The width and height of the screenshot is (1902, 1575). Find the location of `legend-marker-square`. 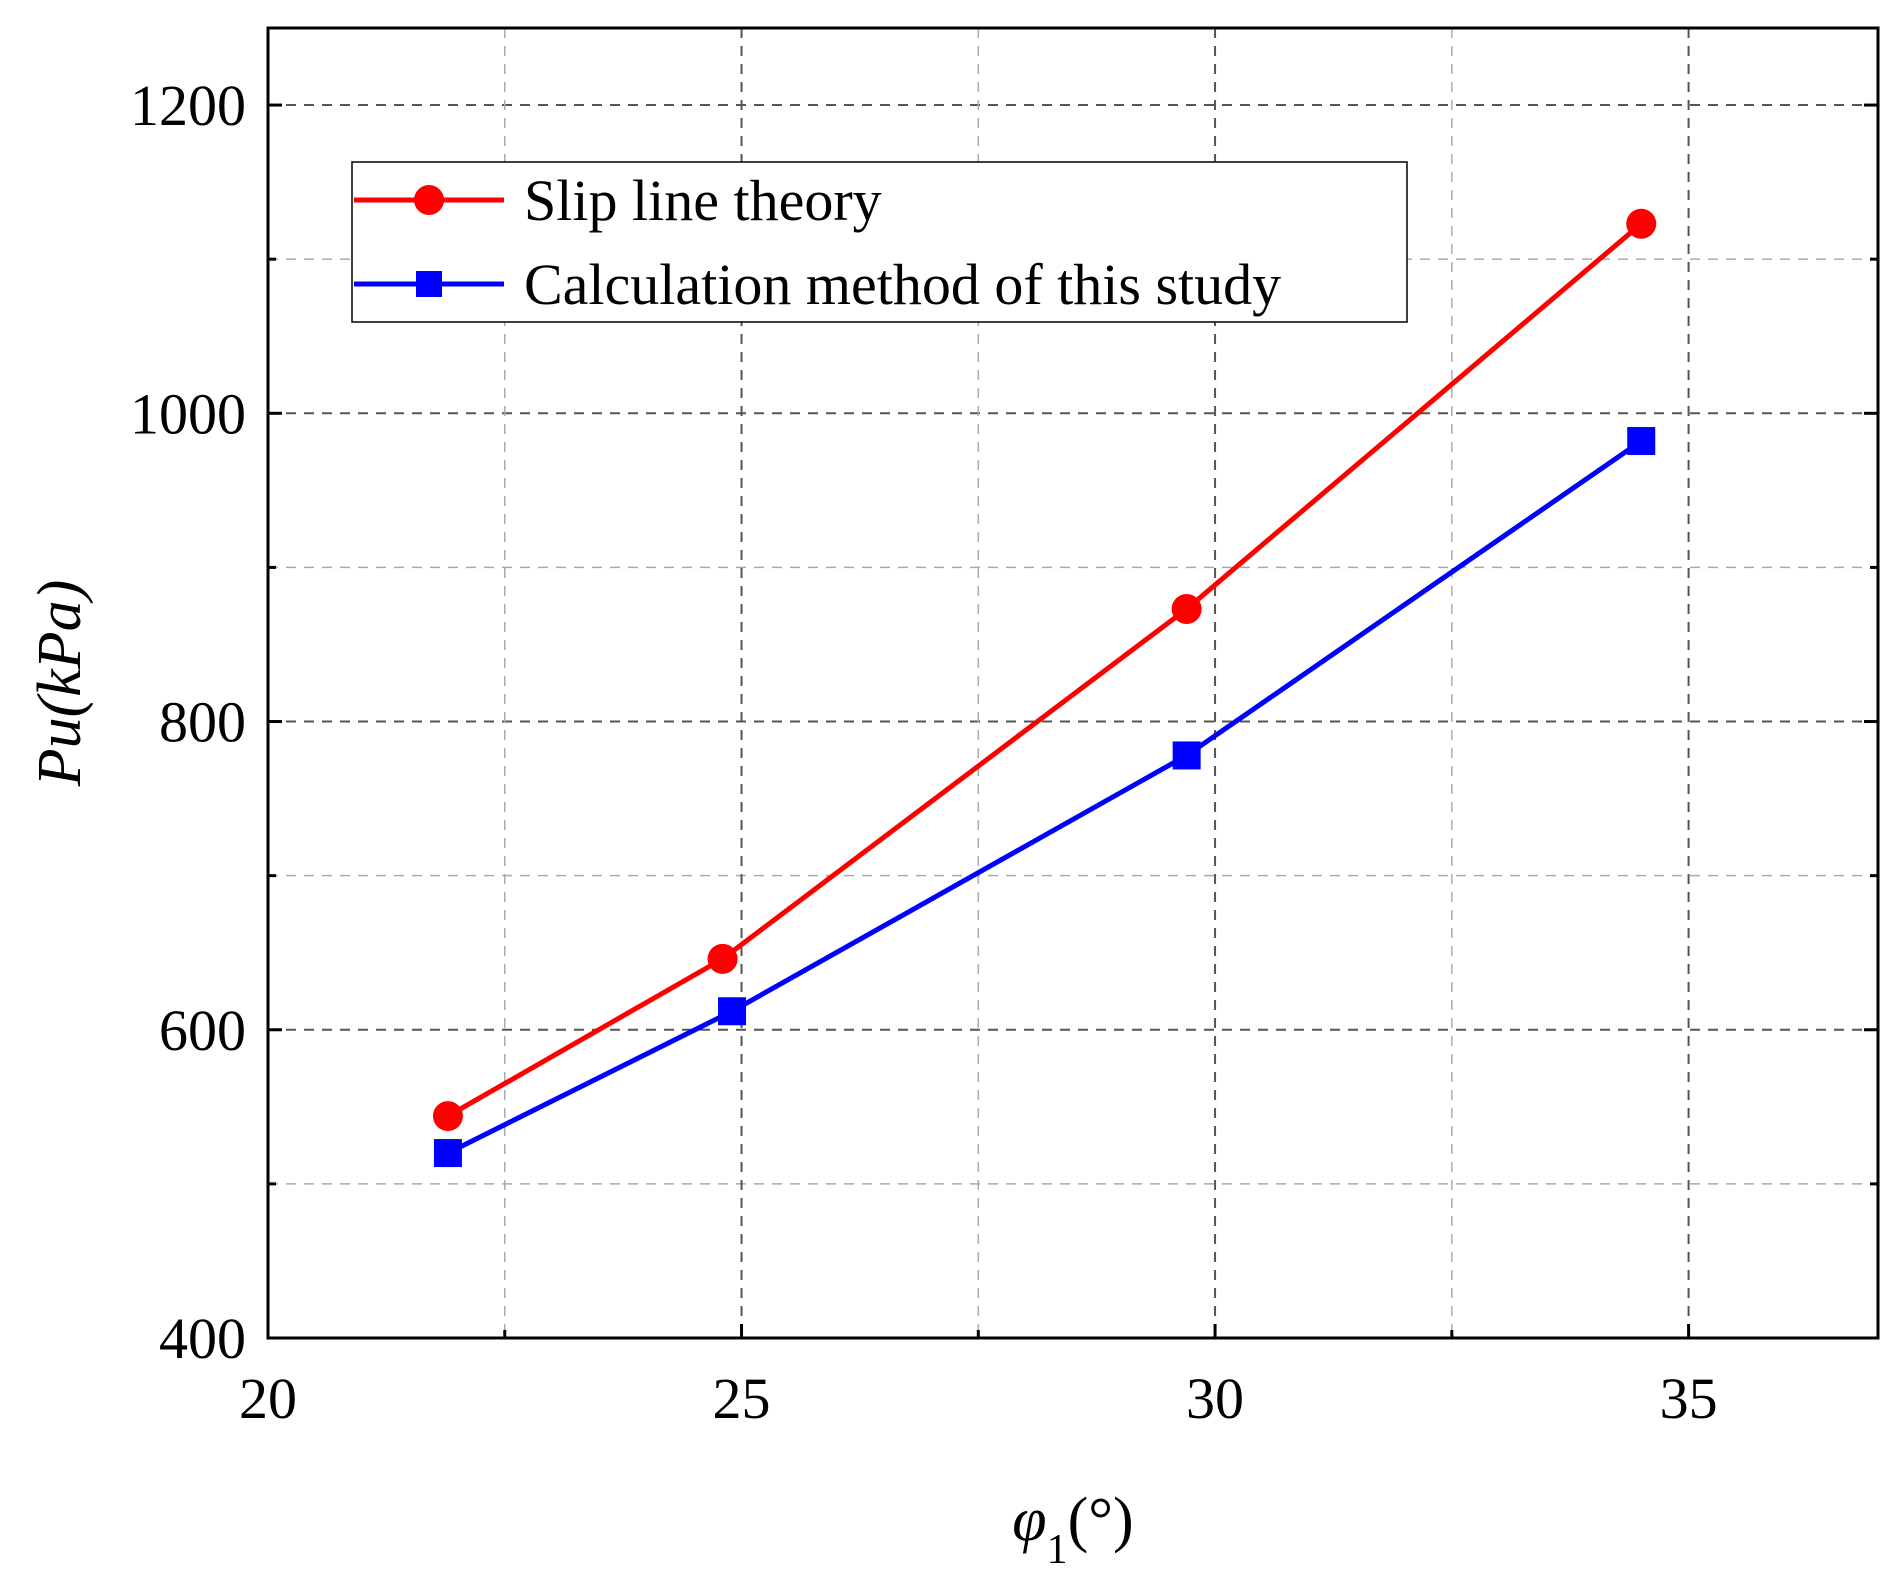

legend-marker-square is located at coordinates (429, 284).